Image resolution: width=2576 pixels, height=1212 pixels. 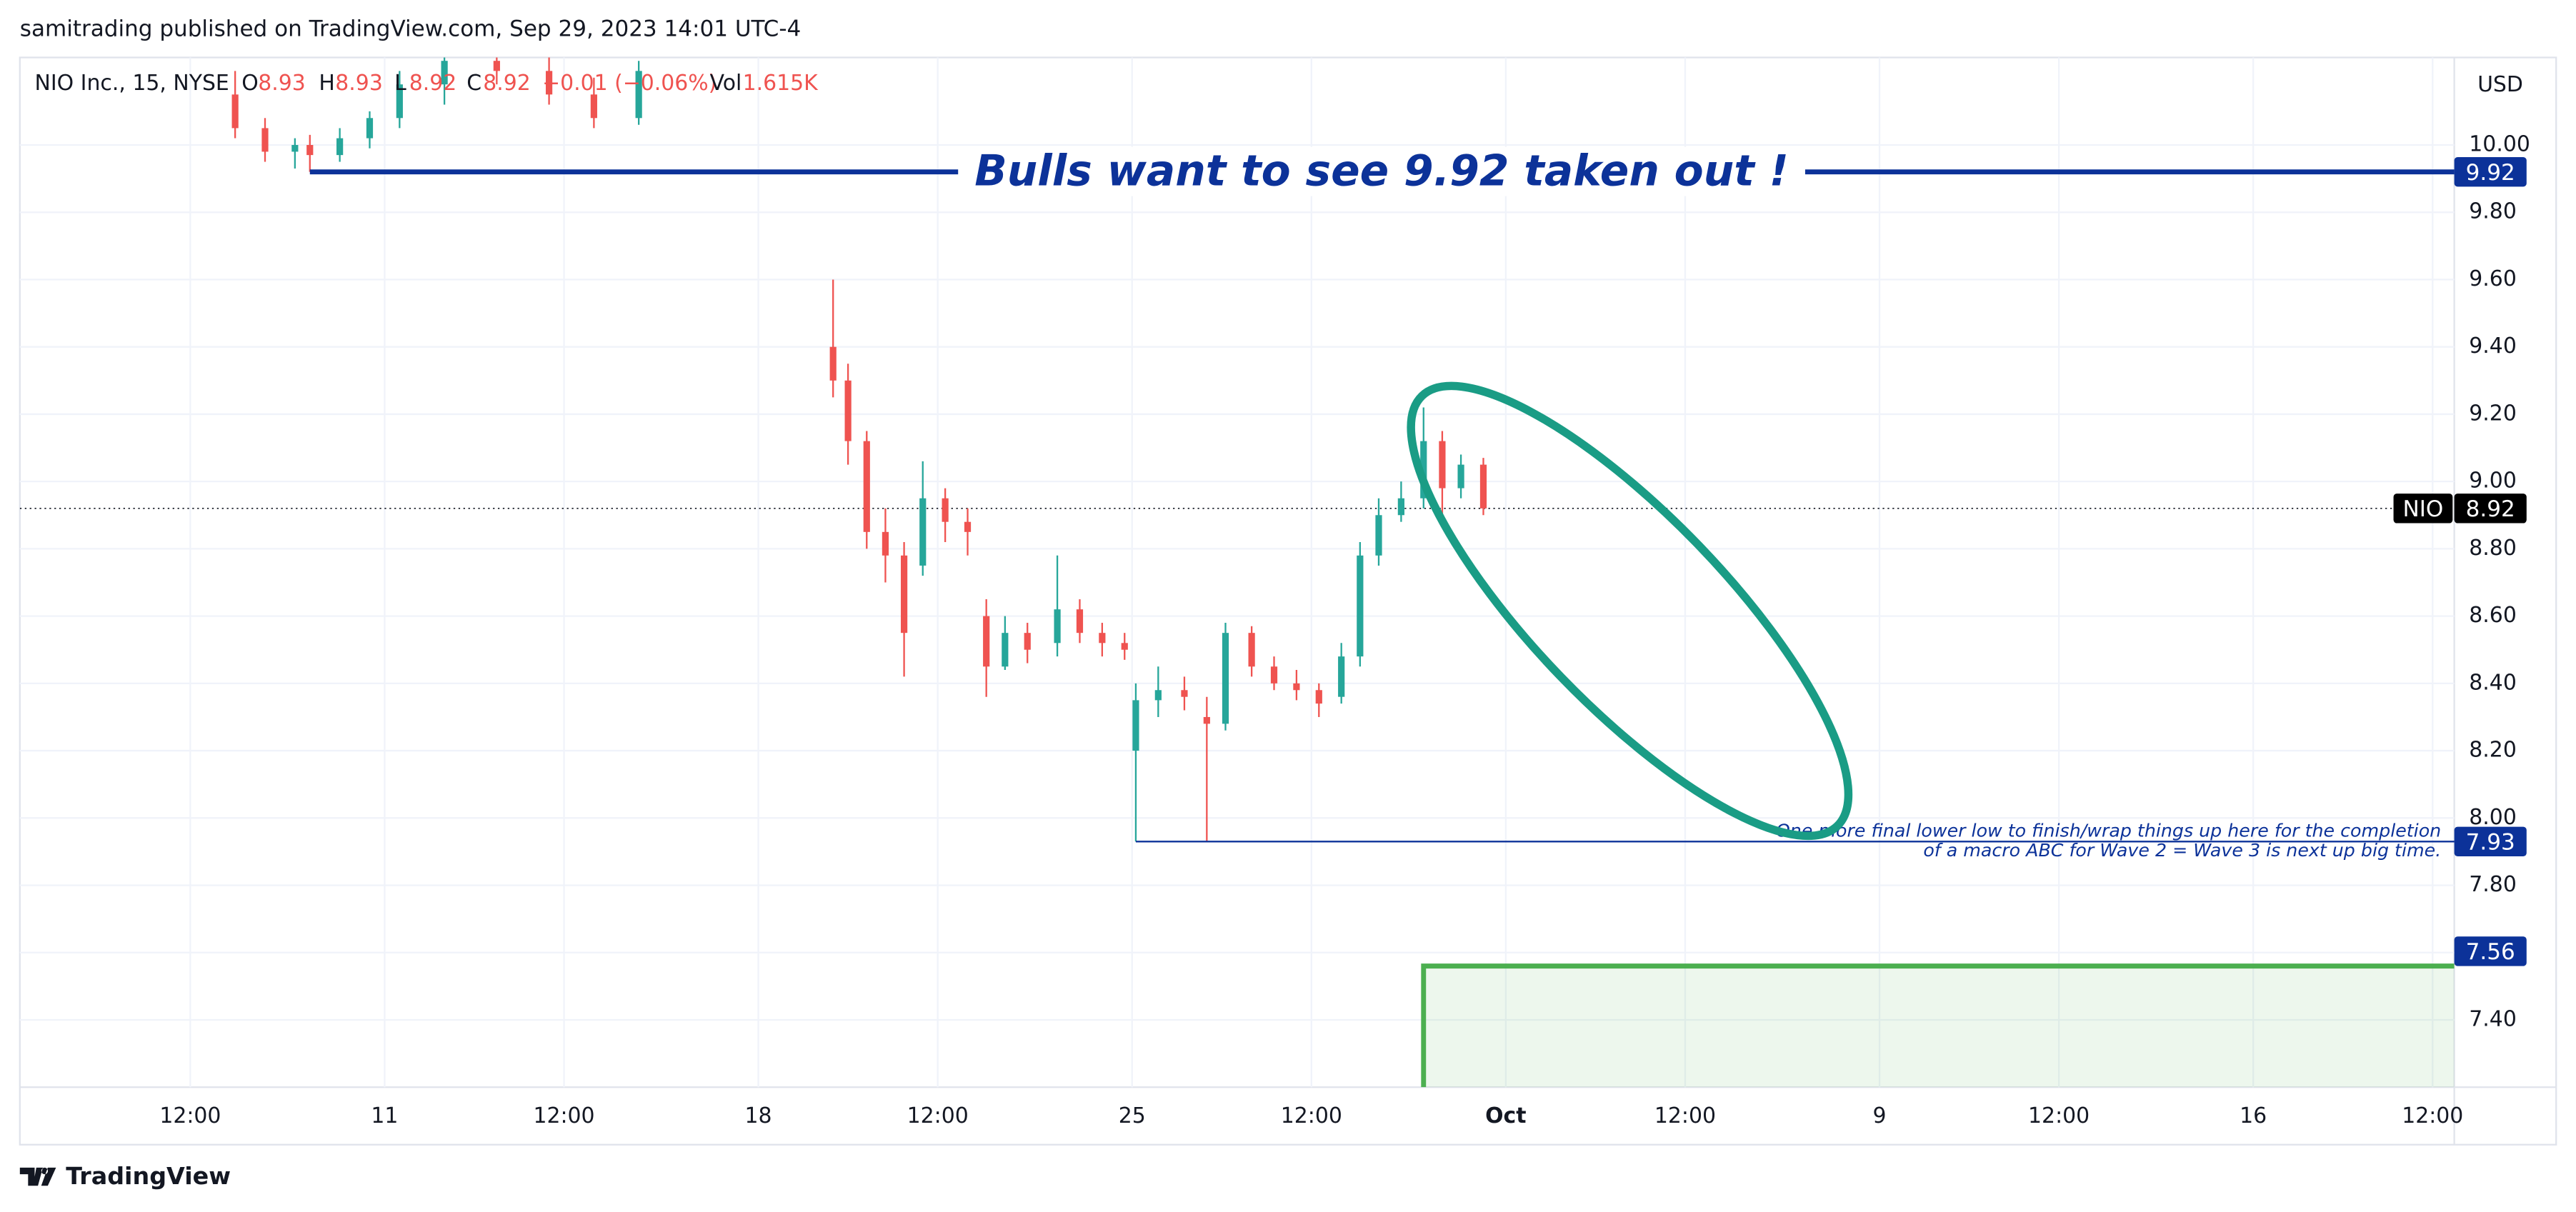 What do you see at coordinates (2493, 346) in the screenshot?
I see `y-tick-label: 9.40` at bounding box center [2493, 346].